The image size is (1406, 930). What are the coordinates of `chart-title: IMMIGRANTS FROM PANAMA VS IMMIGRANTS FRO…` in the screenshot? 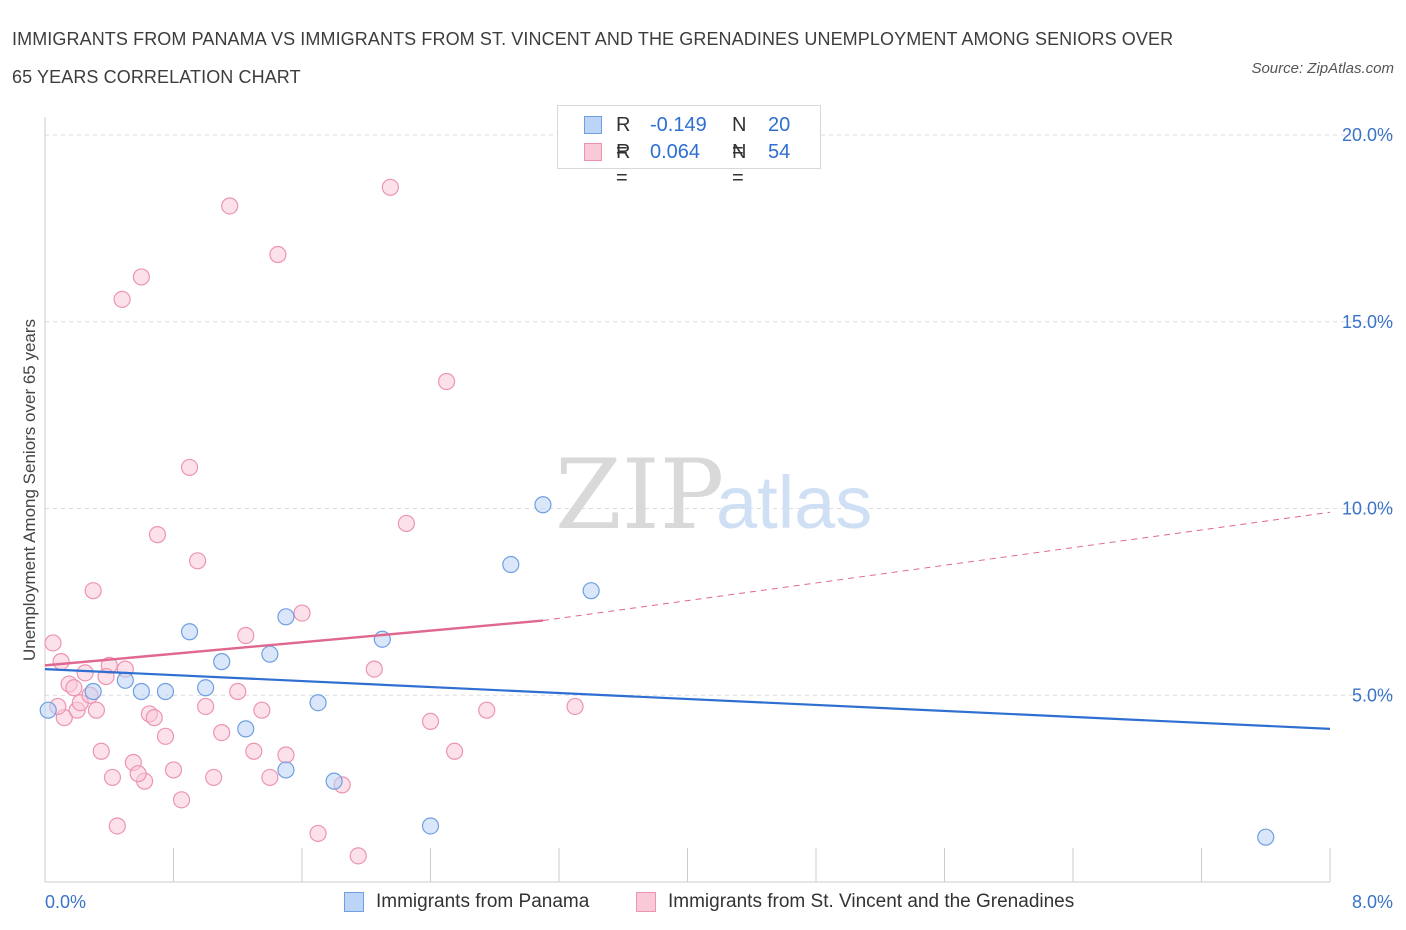 It's located at (593, 58).